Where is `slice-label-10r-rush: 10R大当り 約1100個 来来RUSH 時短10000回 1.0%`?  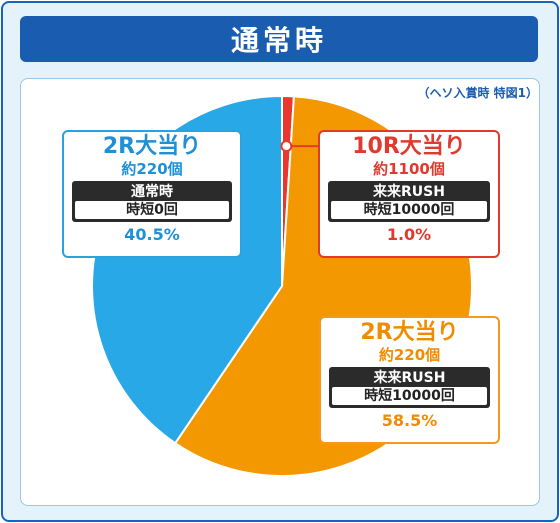
slice-label-10r-rush: 10R大当り 約1100個 来来RUSH 時短10000回 1.0% is located at coordinates (409, 194).